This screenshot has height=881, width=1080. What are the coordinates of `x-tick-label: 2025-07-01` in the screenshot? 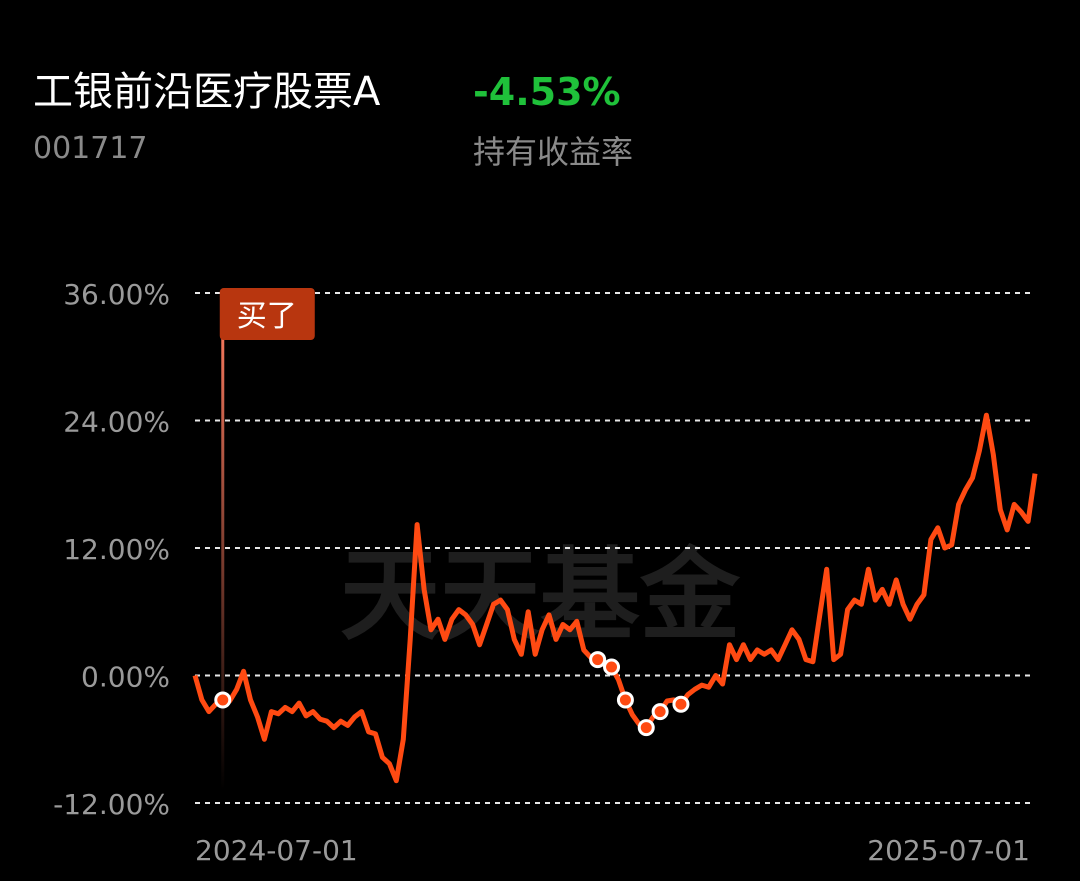 It's located at (948, 850).